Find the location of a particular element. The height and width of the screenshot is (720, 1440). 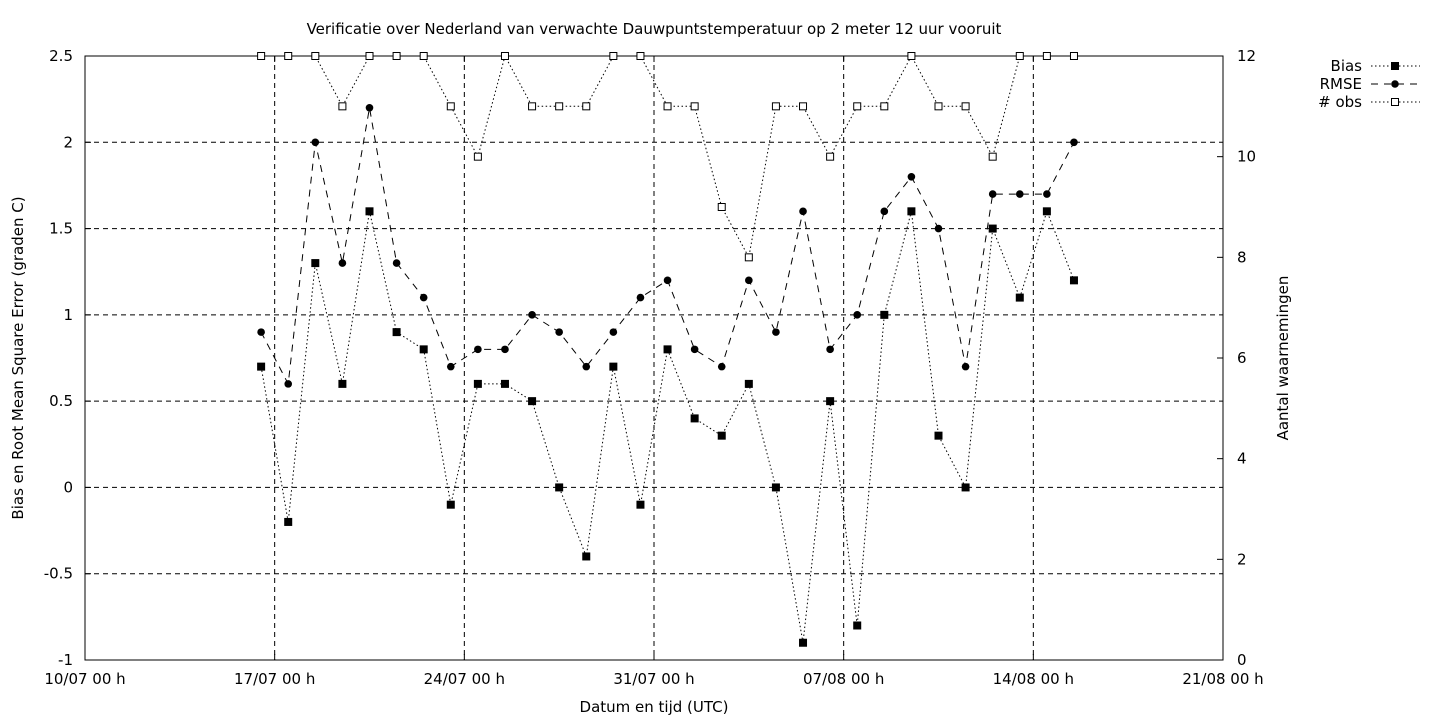

x-tick-label: 17/07 00 h is located at coordinates (274, 679).